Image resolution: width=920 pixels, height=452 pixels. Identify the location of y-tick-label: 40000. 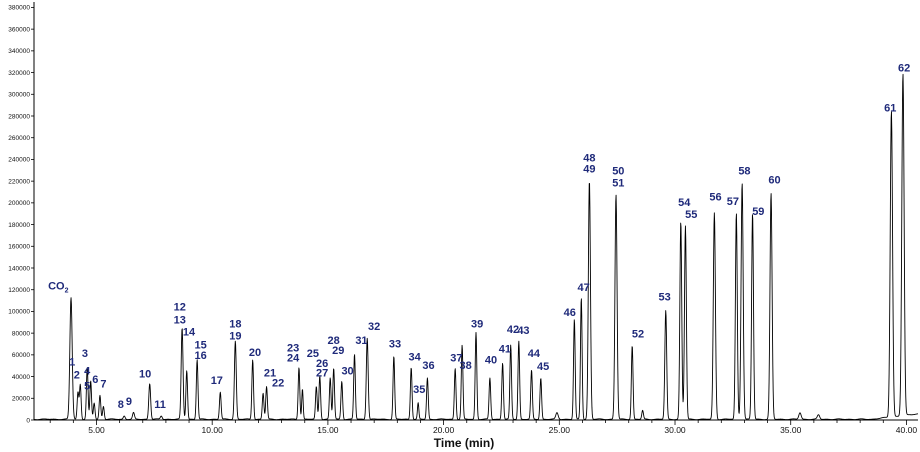
(21, 377).